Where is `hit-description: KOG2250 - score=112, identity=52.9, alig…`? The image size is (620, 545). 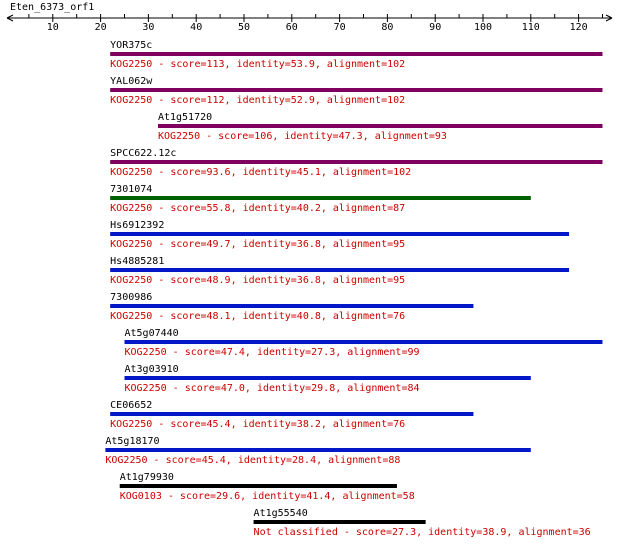
hit-description: KOG2250 - score=112, identity=52.9, alig… is located at coordinates (257, 100).